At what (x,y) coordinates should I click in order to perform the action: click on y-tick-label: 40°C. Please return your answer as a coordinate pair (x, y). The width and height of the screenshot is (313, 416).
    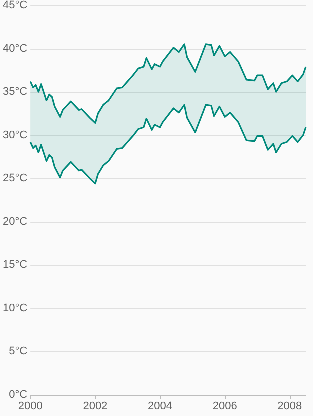
    Looking at the image, I should click on (15, 48).